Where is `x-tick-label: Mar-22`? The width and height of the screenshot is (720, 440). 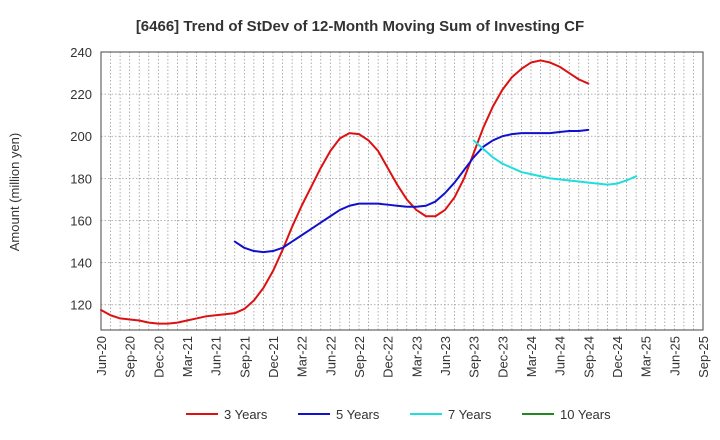
x-tick-label: Mar-22 is located at coordinates (302, 356).